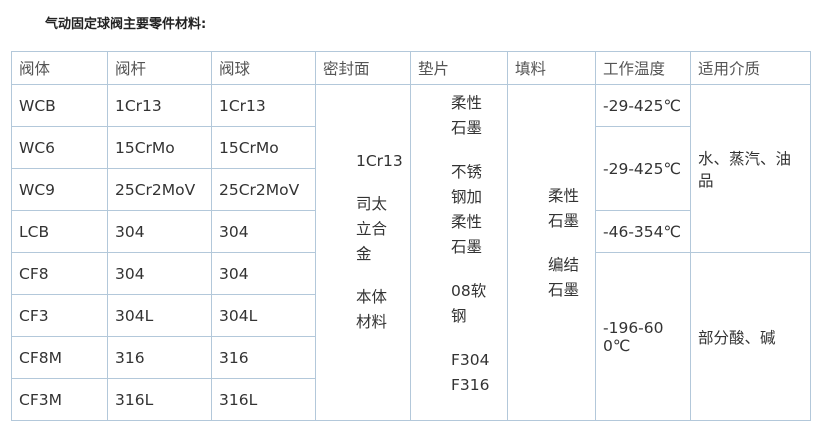  I want to click on sealing-text: 立合, so click(372, 229).